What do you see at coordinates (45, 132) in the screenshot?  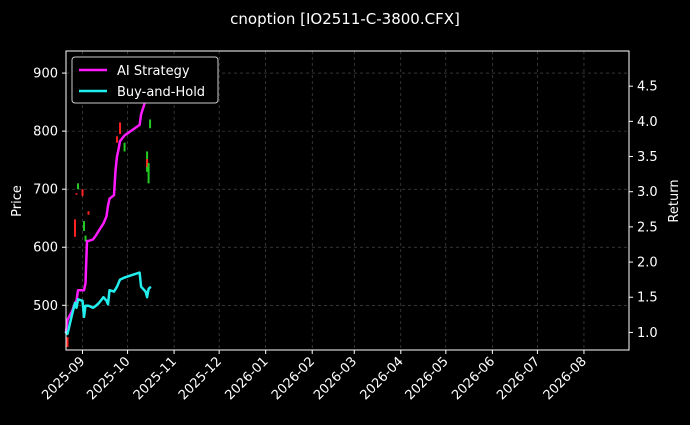 I see `y-tick-label-left: 800` at bounding box center [45, 132].